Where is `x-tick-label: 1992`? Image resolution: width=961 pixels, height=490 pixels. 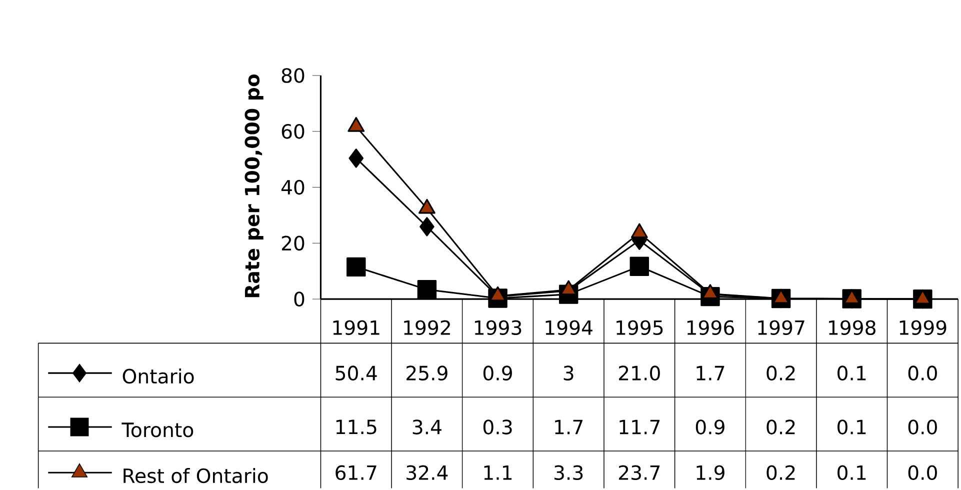
x-tick-label: 1992 is located at coordinates (427, 328).